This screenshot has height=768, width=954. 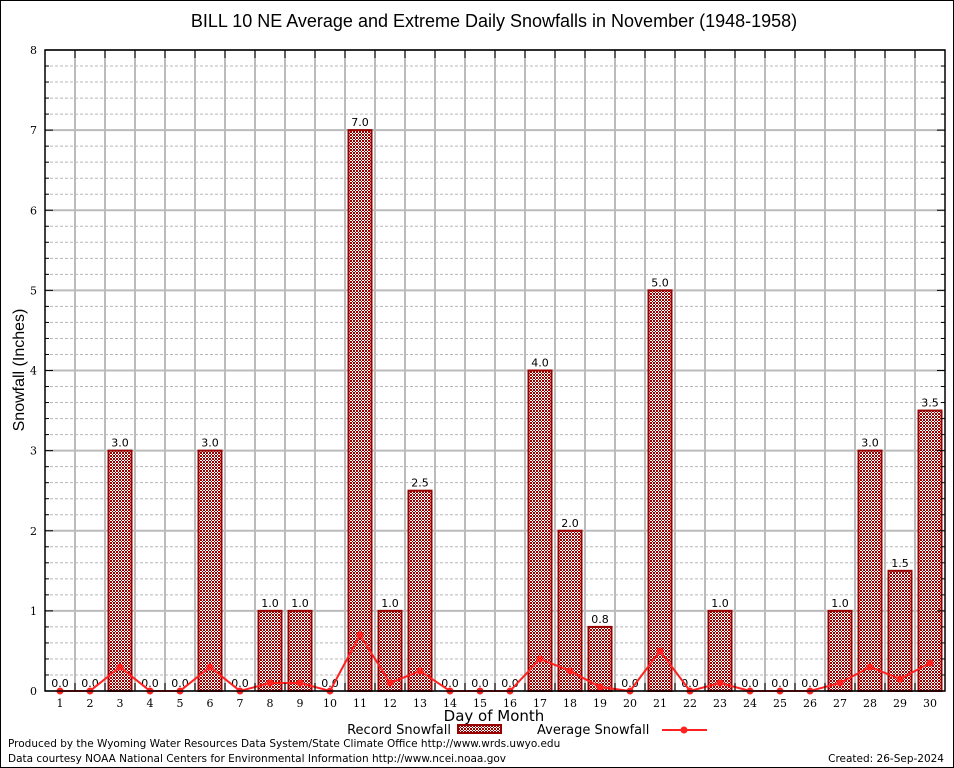 What do you see at coordinates (886, 759) in the screenshot?
I see `footer-created-date: Created: 26-Sep-2024` at bounding box center [886, 759].